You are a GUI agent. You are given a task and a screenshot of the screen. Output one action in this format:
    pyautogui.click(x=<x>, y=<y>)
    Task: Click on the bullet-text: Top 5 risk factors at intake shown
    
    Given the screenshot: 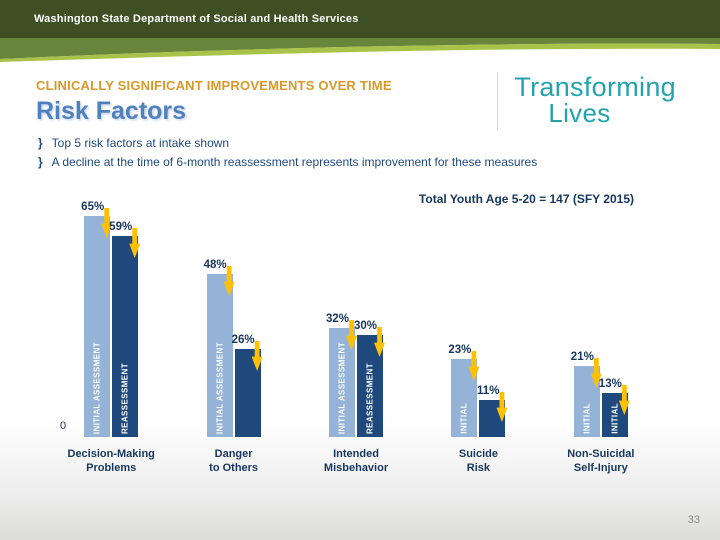 What is the action you would take?
    pyautogui.click(x=140, y=143)
    